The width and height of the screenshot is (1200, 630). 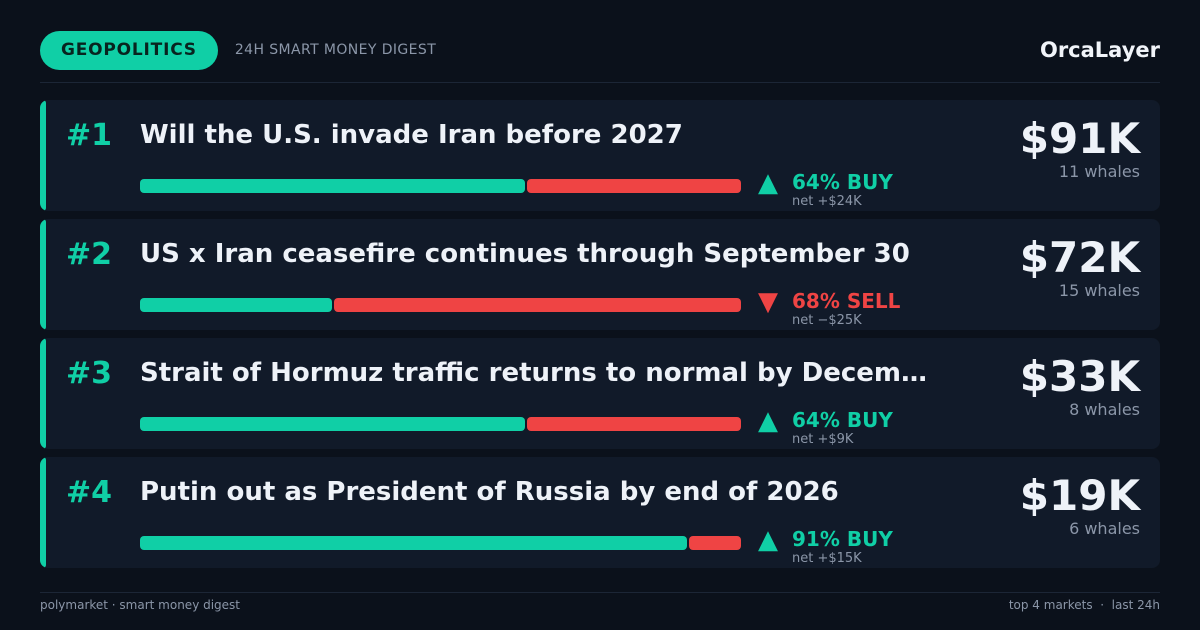 I want to click on volume-value: $91K, so click(x=1079, y=138).